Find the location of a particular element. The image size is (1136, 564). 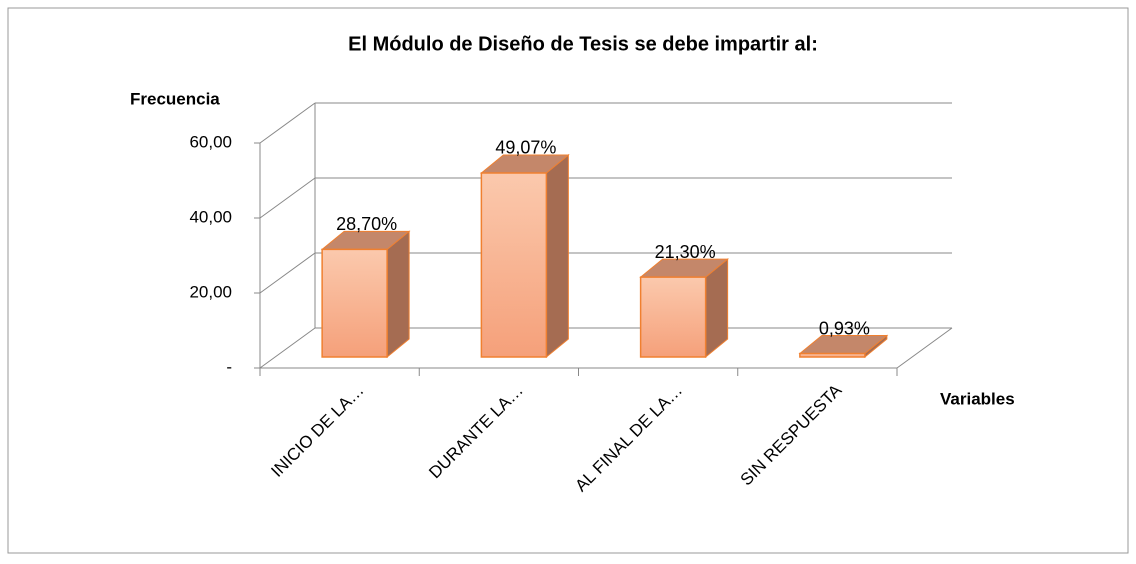

data-label: 21,30% is located at coordinates (685, 252).